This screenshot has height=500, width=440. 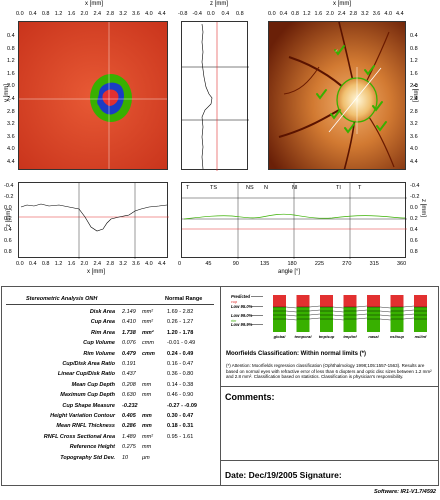 I want to click on y-tick-label: 0.4, so click(x=414, y=36).